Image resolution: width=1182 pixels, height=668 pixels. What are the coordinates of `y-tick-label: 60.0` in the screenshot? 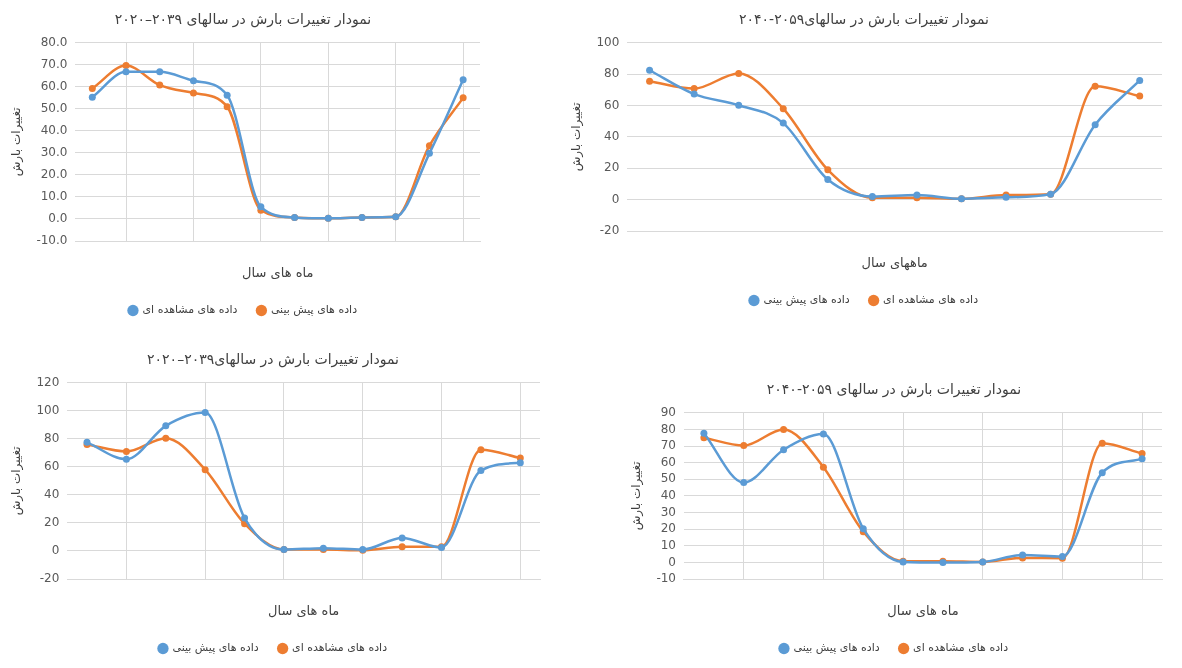 It's located at (54, 85).